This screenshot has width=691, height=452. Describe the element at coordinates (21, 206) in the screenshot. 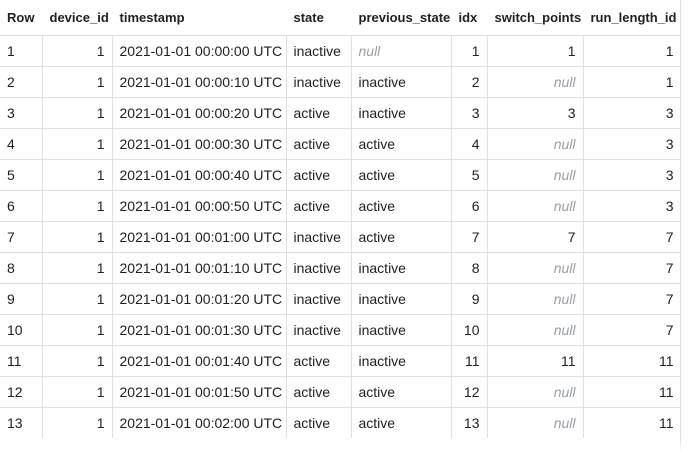

I see `cell-row: 6` at that location.